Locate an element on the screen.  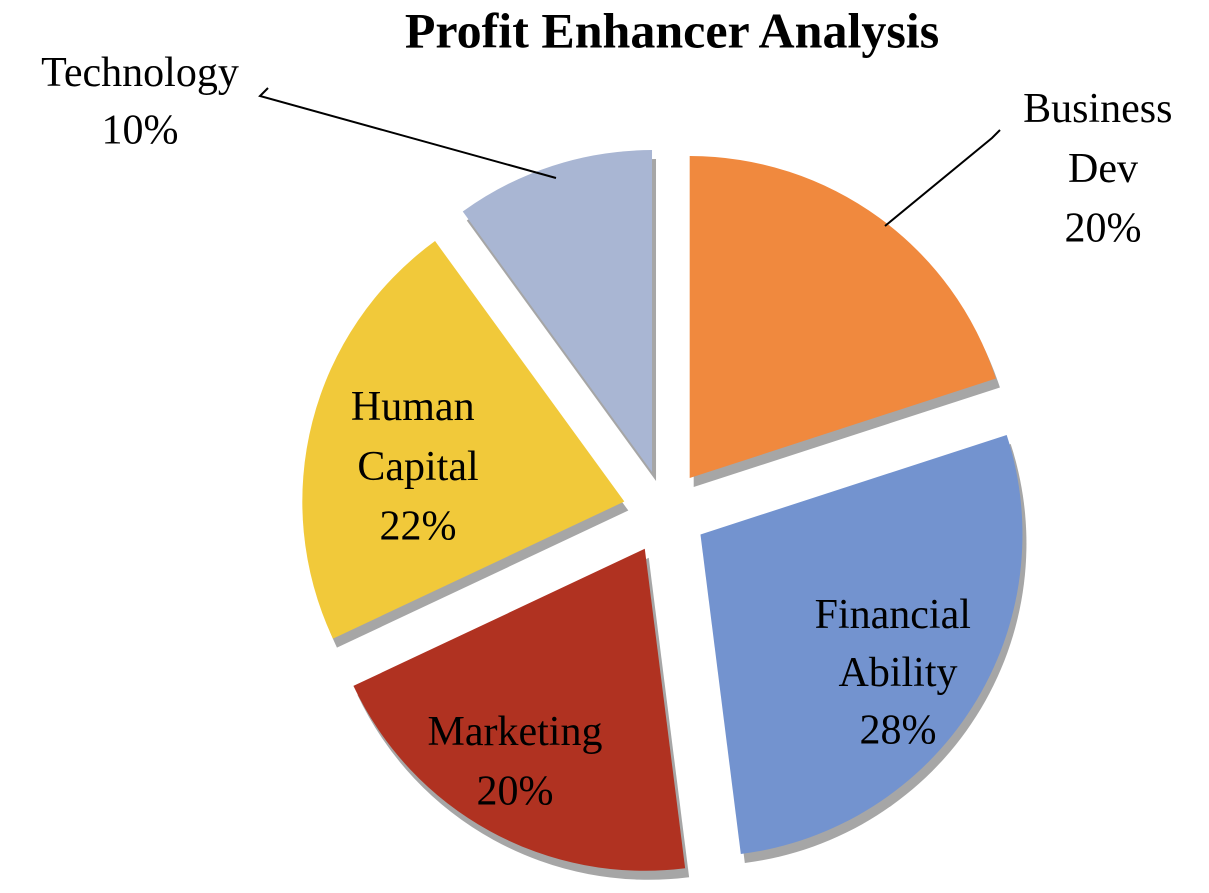
category-label-line: Dev is located at coordinates (1103, 169).